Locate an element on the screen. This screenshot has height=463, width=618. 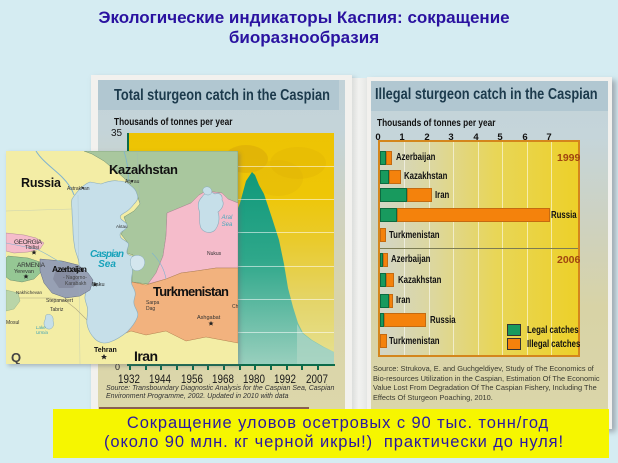
svg-text: Caspian is located at coordinates (107, 254).